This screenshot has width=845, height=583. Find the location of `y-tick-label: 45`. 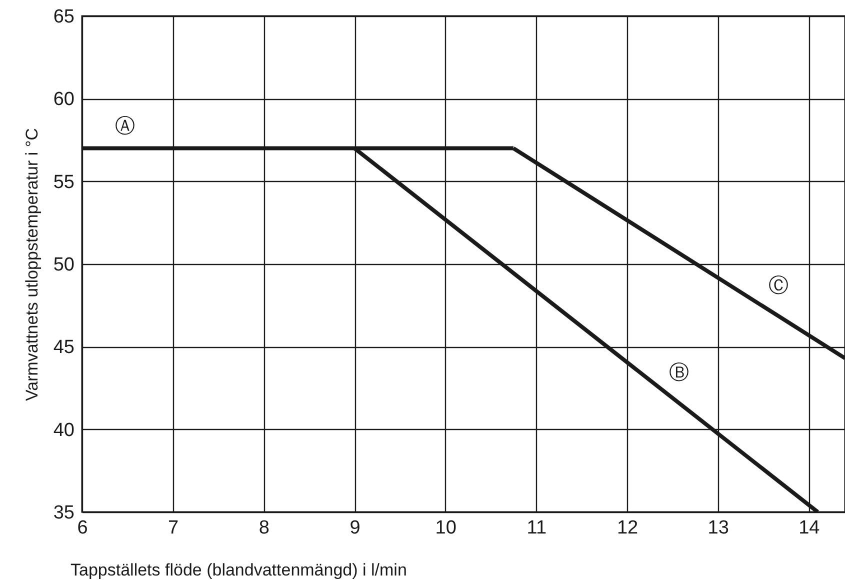

y-tick-label: 45 is located at coordinates (63, 347).